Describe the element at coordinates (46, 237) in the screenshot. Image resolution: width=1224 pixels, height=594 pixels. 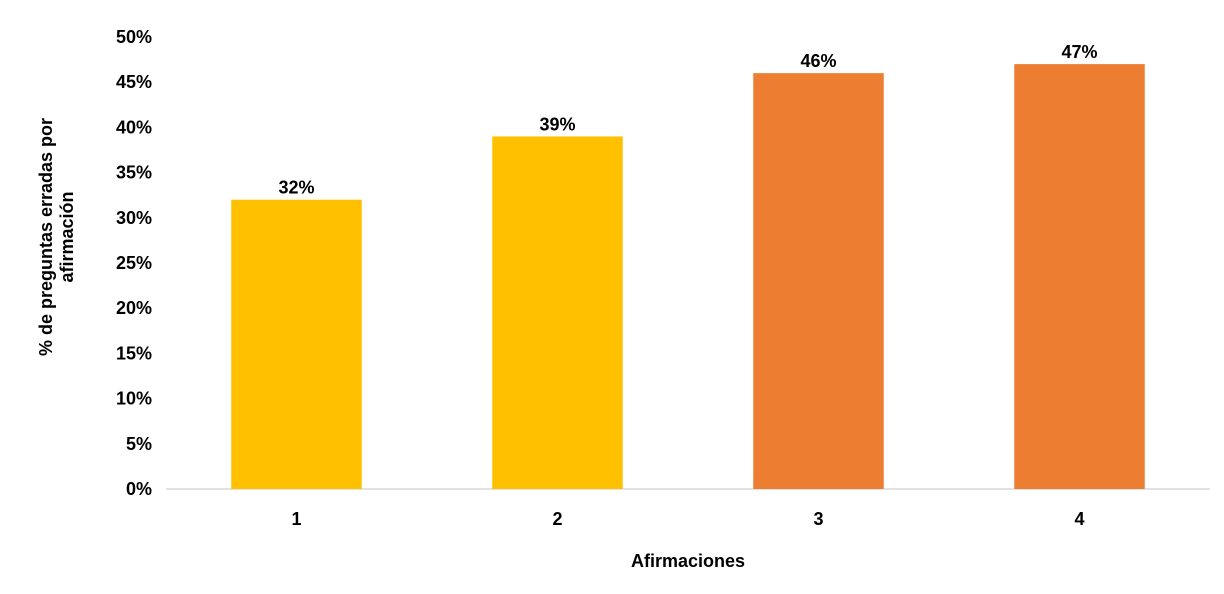
I see `y-axis-title-line-1: % de preguntas erradas por` at that location.